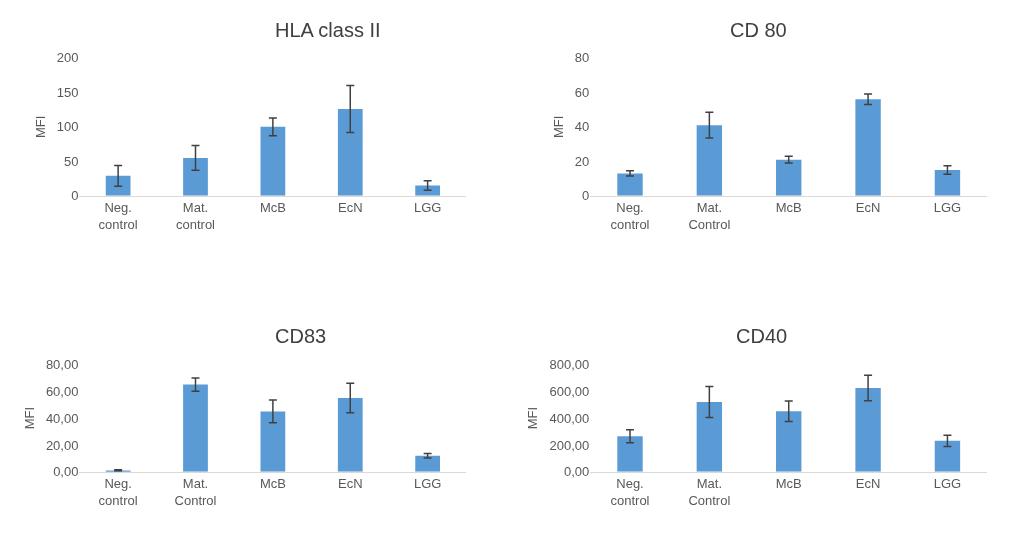  Describe the element at coordinates (582, 92) in the screenshot. I see `y-tick-label: 60` at that location.